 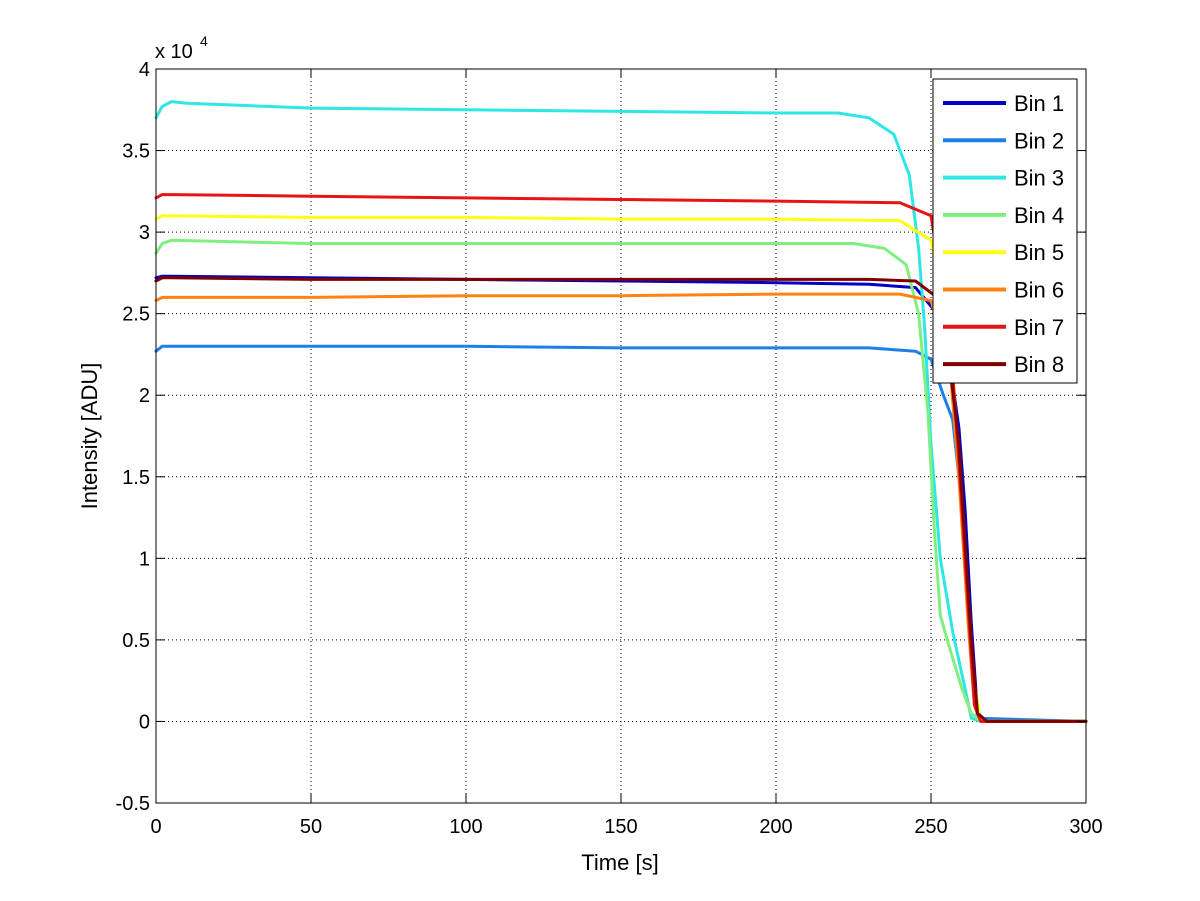 What do you see at coordinates (1039, 178) in the screenshot?
I see `legend-label-bin-3: Bin 3` at bounding box center [1039, 178].